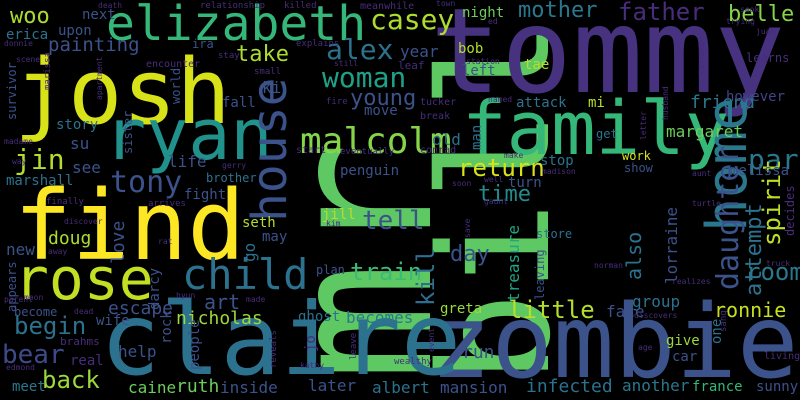 Image resolution: width=800 pixels, height=400 pixels. What do you see at coordinates (87, 361) in the screenshot?
I see `word-real: real` at bounding box center [87, 361].